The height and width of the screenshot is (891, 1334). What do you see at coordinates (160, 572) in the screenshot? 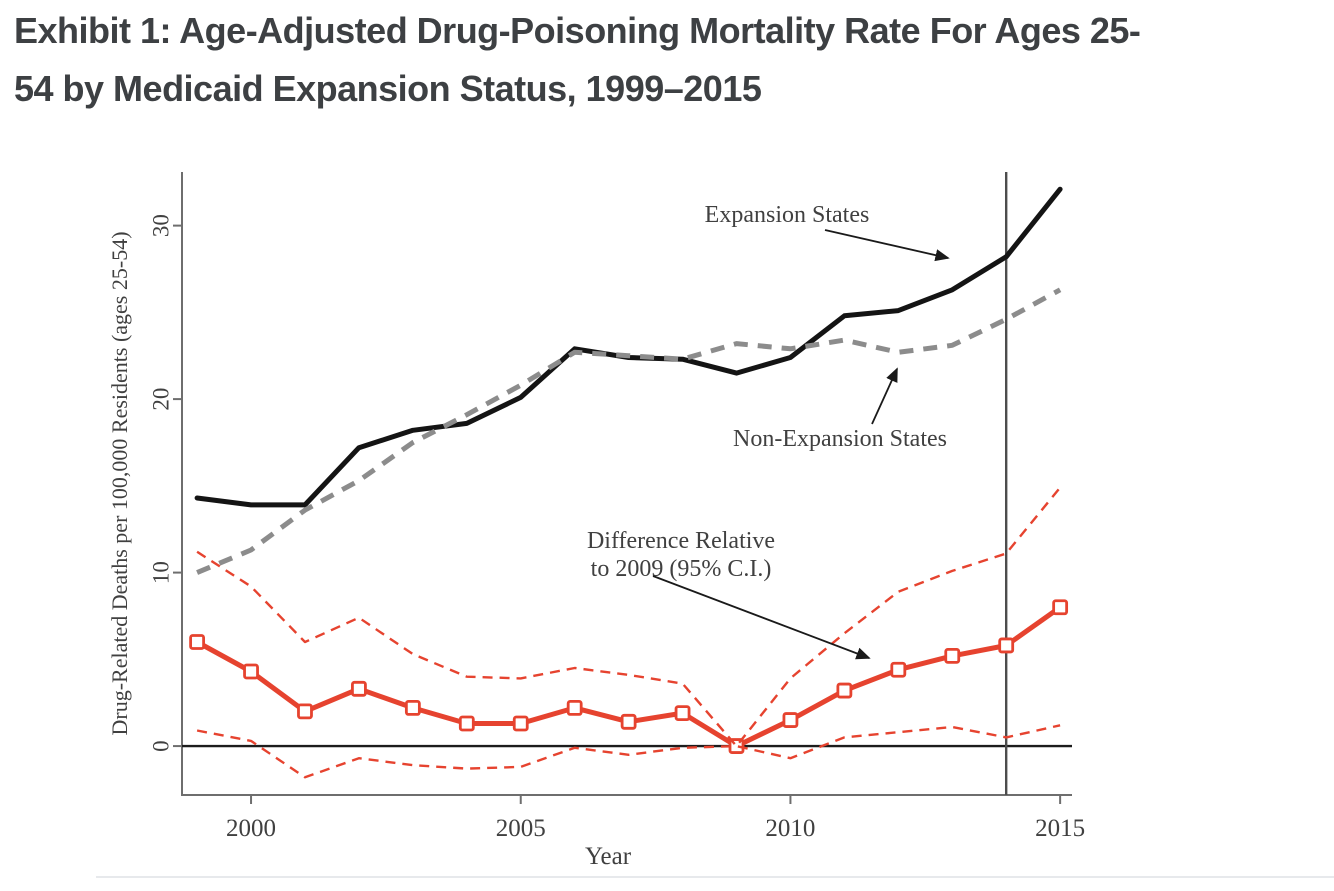
I see `y-tick-label: 10` at bounding box center [160, 572].